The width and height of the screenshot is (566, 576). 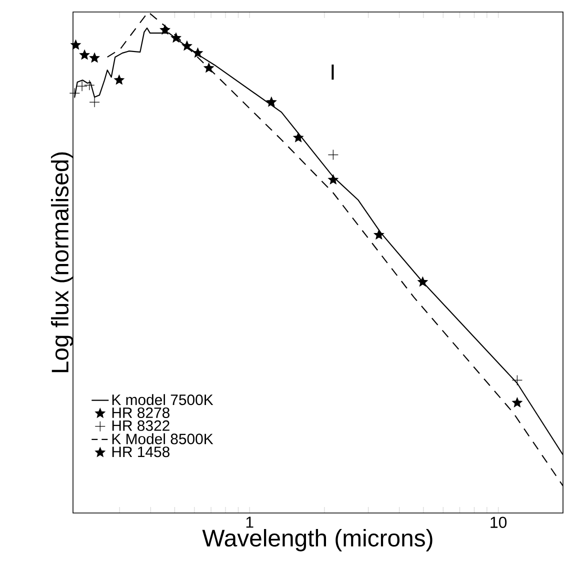 I want to click on x-tick-label: 1, so click(x=250, y=522).